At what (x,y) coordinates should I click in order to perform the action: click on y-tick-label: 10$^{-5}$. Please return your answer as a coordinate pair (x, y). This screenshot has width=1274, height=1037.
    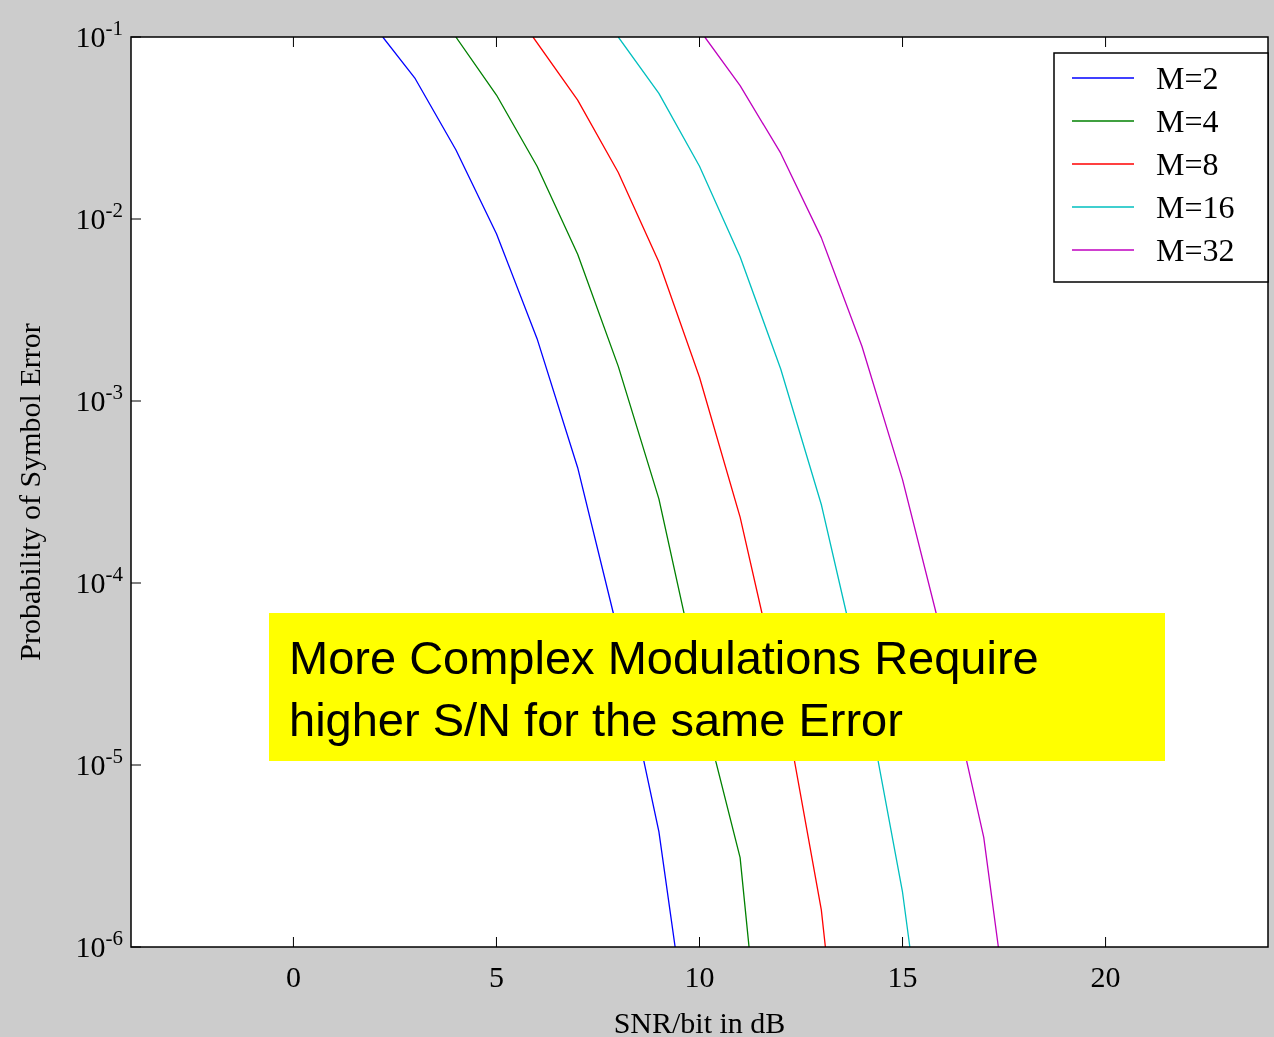
    Looking at the image, I should click on (99, 762).